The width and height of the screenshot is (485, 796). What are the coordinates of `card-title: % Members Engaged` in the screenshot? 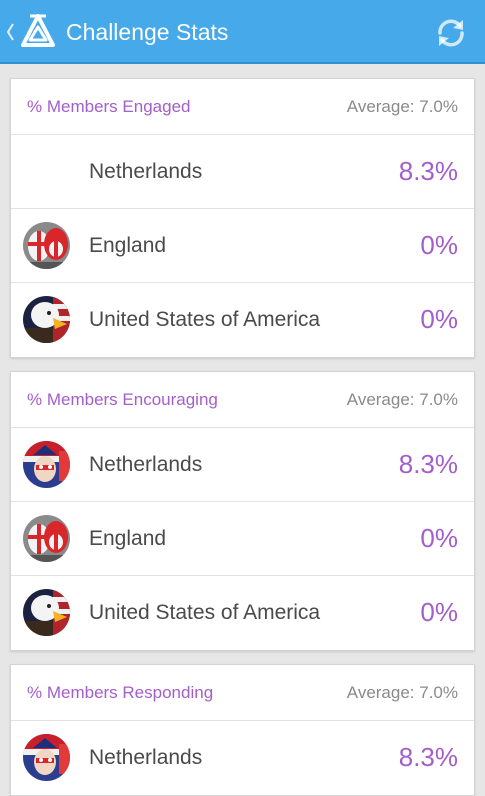 It's located at (109, 106).